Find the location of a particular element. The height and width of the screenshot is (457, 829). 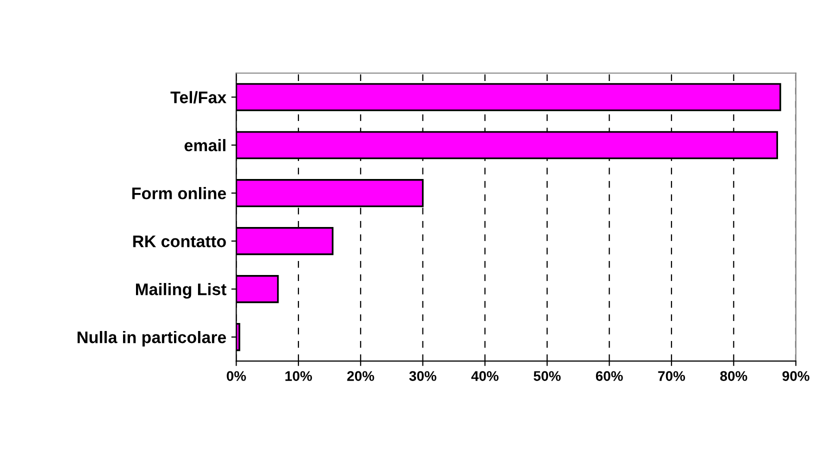

x-tick-label: 70% is located at coordinates (672, 376).